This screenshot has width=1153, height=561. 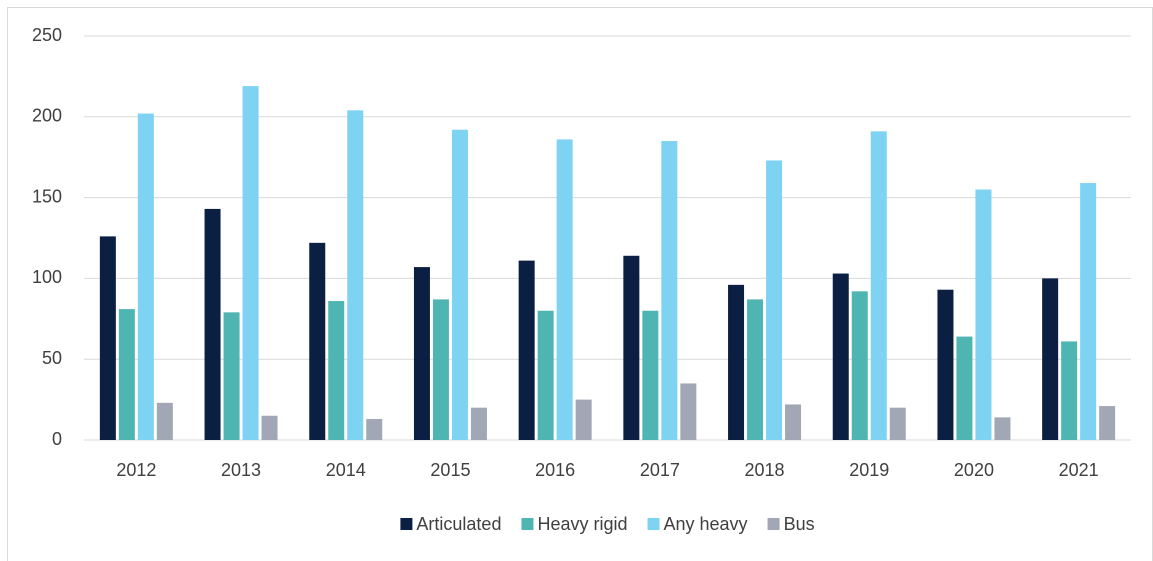 What do you see at coordinates (47, 196) in the screenshot?
I see `y-tick-label: 150` at bounding box center [47, 196].